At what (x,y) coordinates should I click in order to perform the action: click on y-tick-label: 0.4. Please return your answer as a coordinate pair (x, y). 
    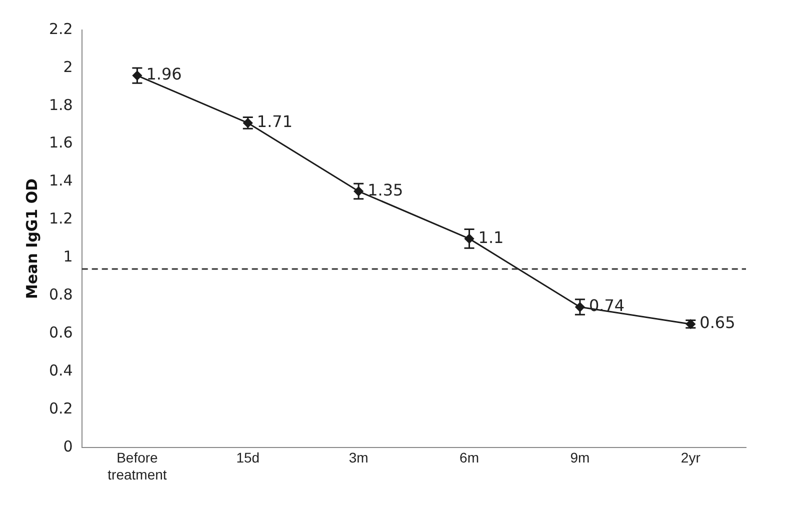
    Looking at the image, I should click on (60, 370).